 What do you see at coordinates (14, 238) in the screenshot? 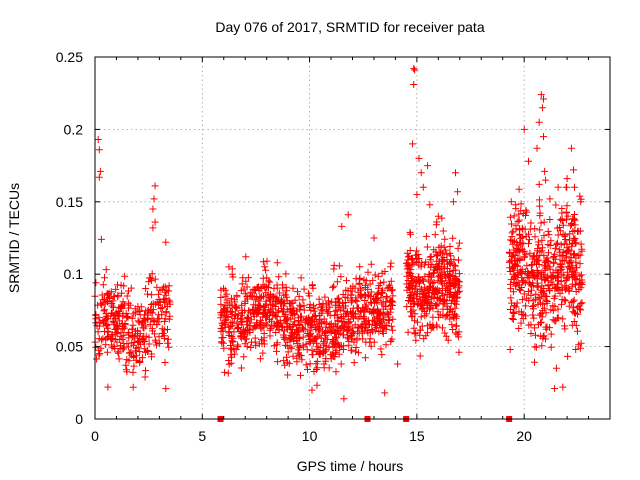
I see `y-axis-label: SRMTID / TECUs` at bounding box center [14, 238].